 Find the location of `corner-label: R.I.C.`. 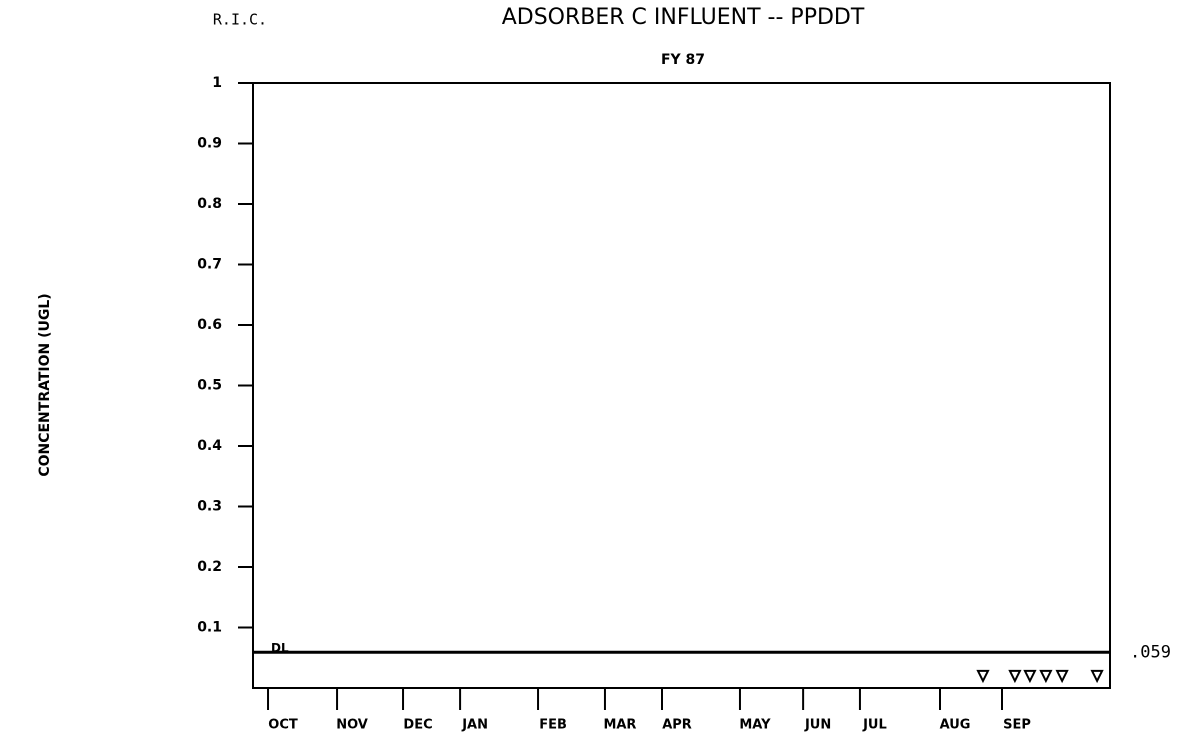

corner-label: R.I.C. is located at coordinates (240, 20).